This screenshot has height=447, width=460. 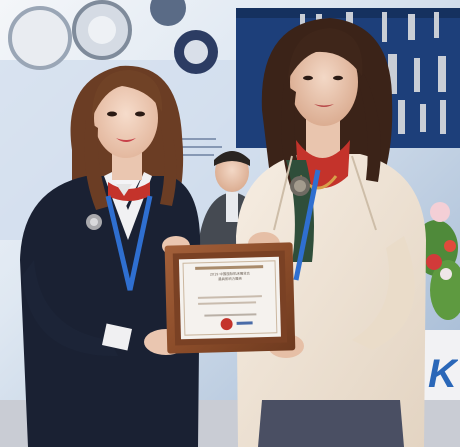 What do you see at coordinates (442, 374) in the screenshot?
I see `booth-sign-letter: K` at bounding box center [442, 374].